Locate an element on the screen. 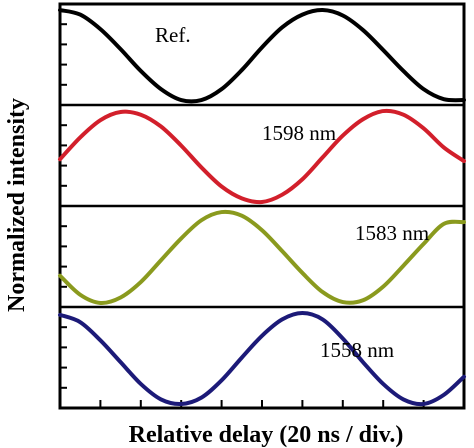 This screenshot has height=448, width=474. series-label-1: 1598 nm is located at coordinates (299, 133).